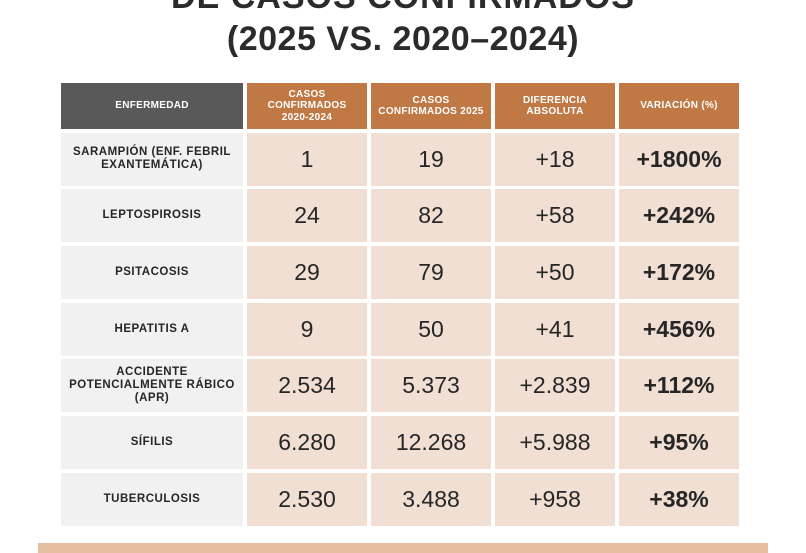 The width and height of the screenshot is (806, 553). Describe the element at coordinates (152, 106) in the screenshot. I see `header-enfermedad: ENFERMEDAD` at that location.